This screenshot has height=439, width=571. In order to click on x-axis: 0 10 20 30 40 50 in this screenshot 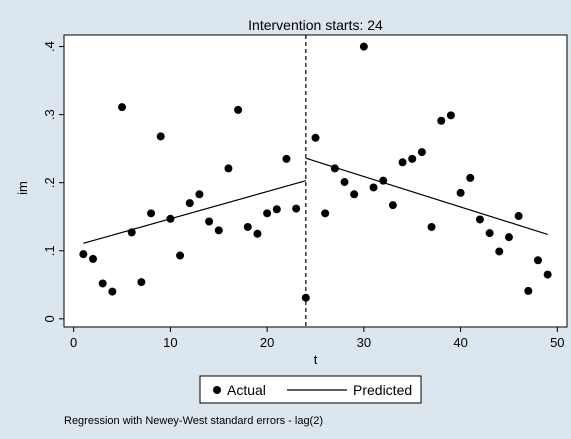, I will do `click(317, 338)`.